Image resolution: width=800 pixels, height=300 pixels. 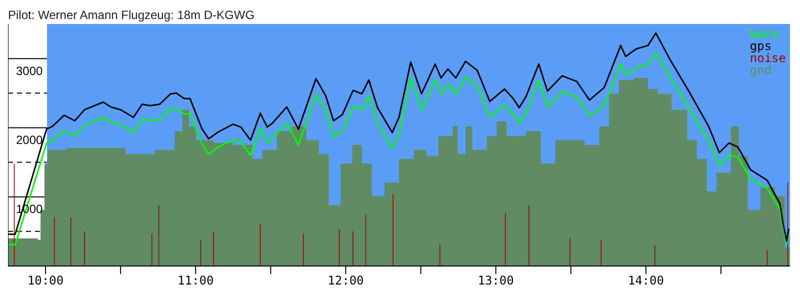 What do you see at coordinates (768, 58) in the screenshot?
I see `text: noise` at bounding box center [768, 58].